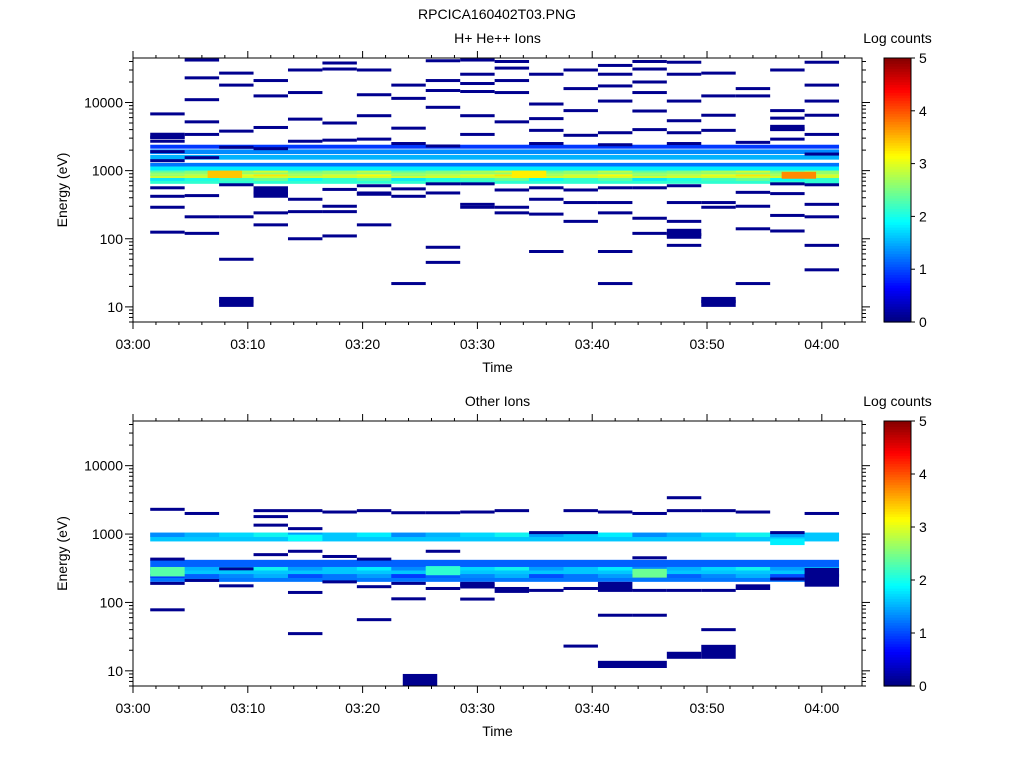 The image size is (1024, 768). Describe the element at coordinates (497, 731) in the screenshot. I see `x-axis-label: Time` at that location.